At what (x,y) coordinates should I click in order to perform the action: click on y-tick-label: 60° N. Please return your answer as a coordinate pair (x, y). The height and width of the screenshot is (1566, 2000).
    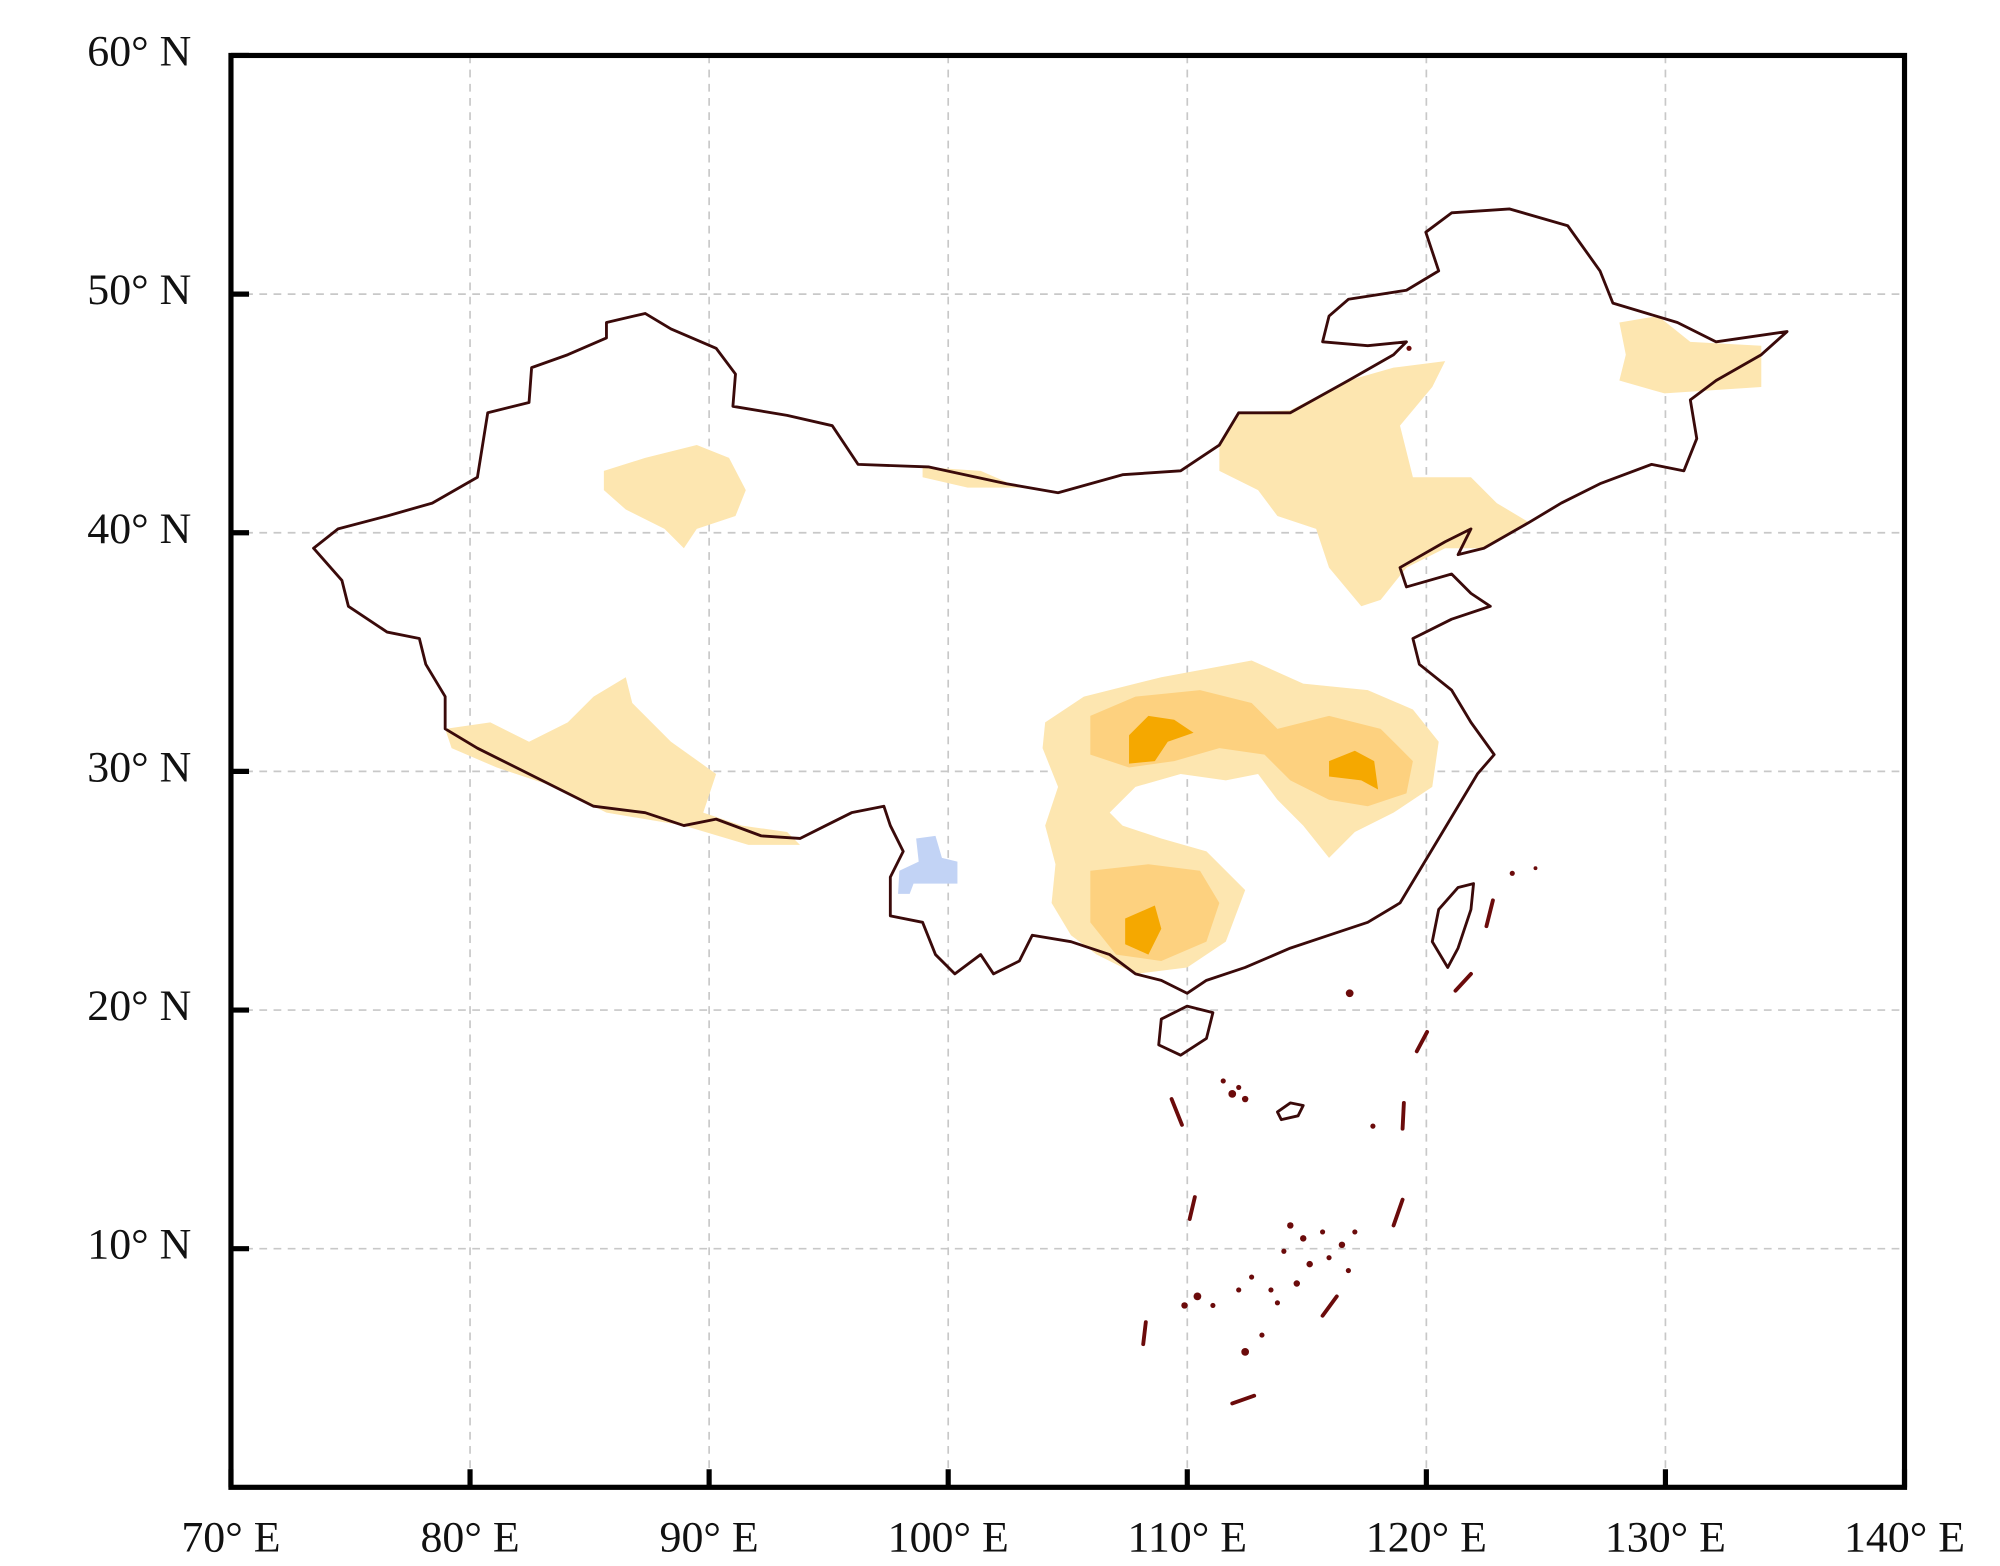
    Looking at the image, I should click on (139, 52).